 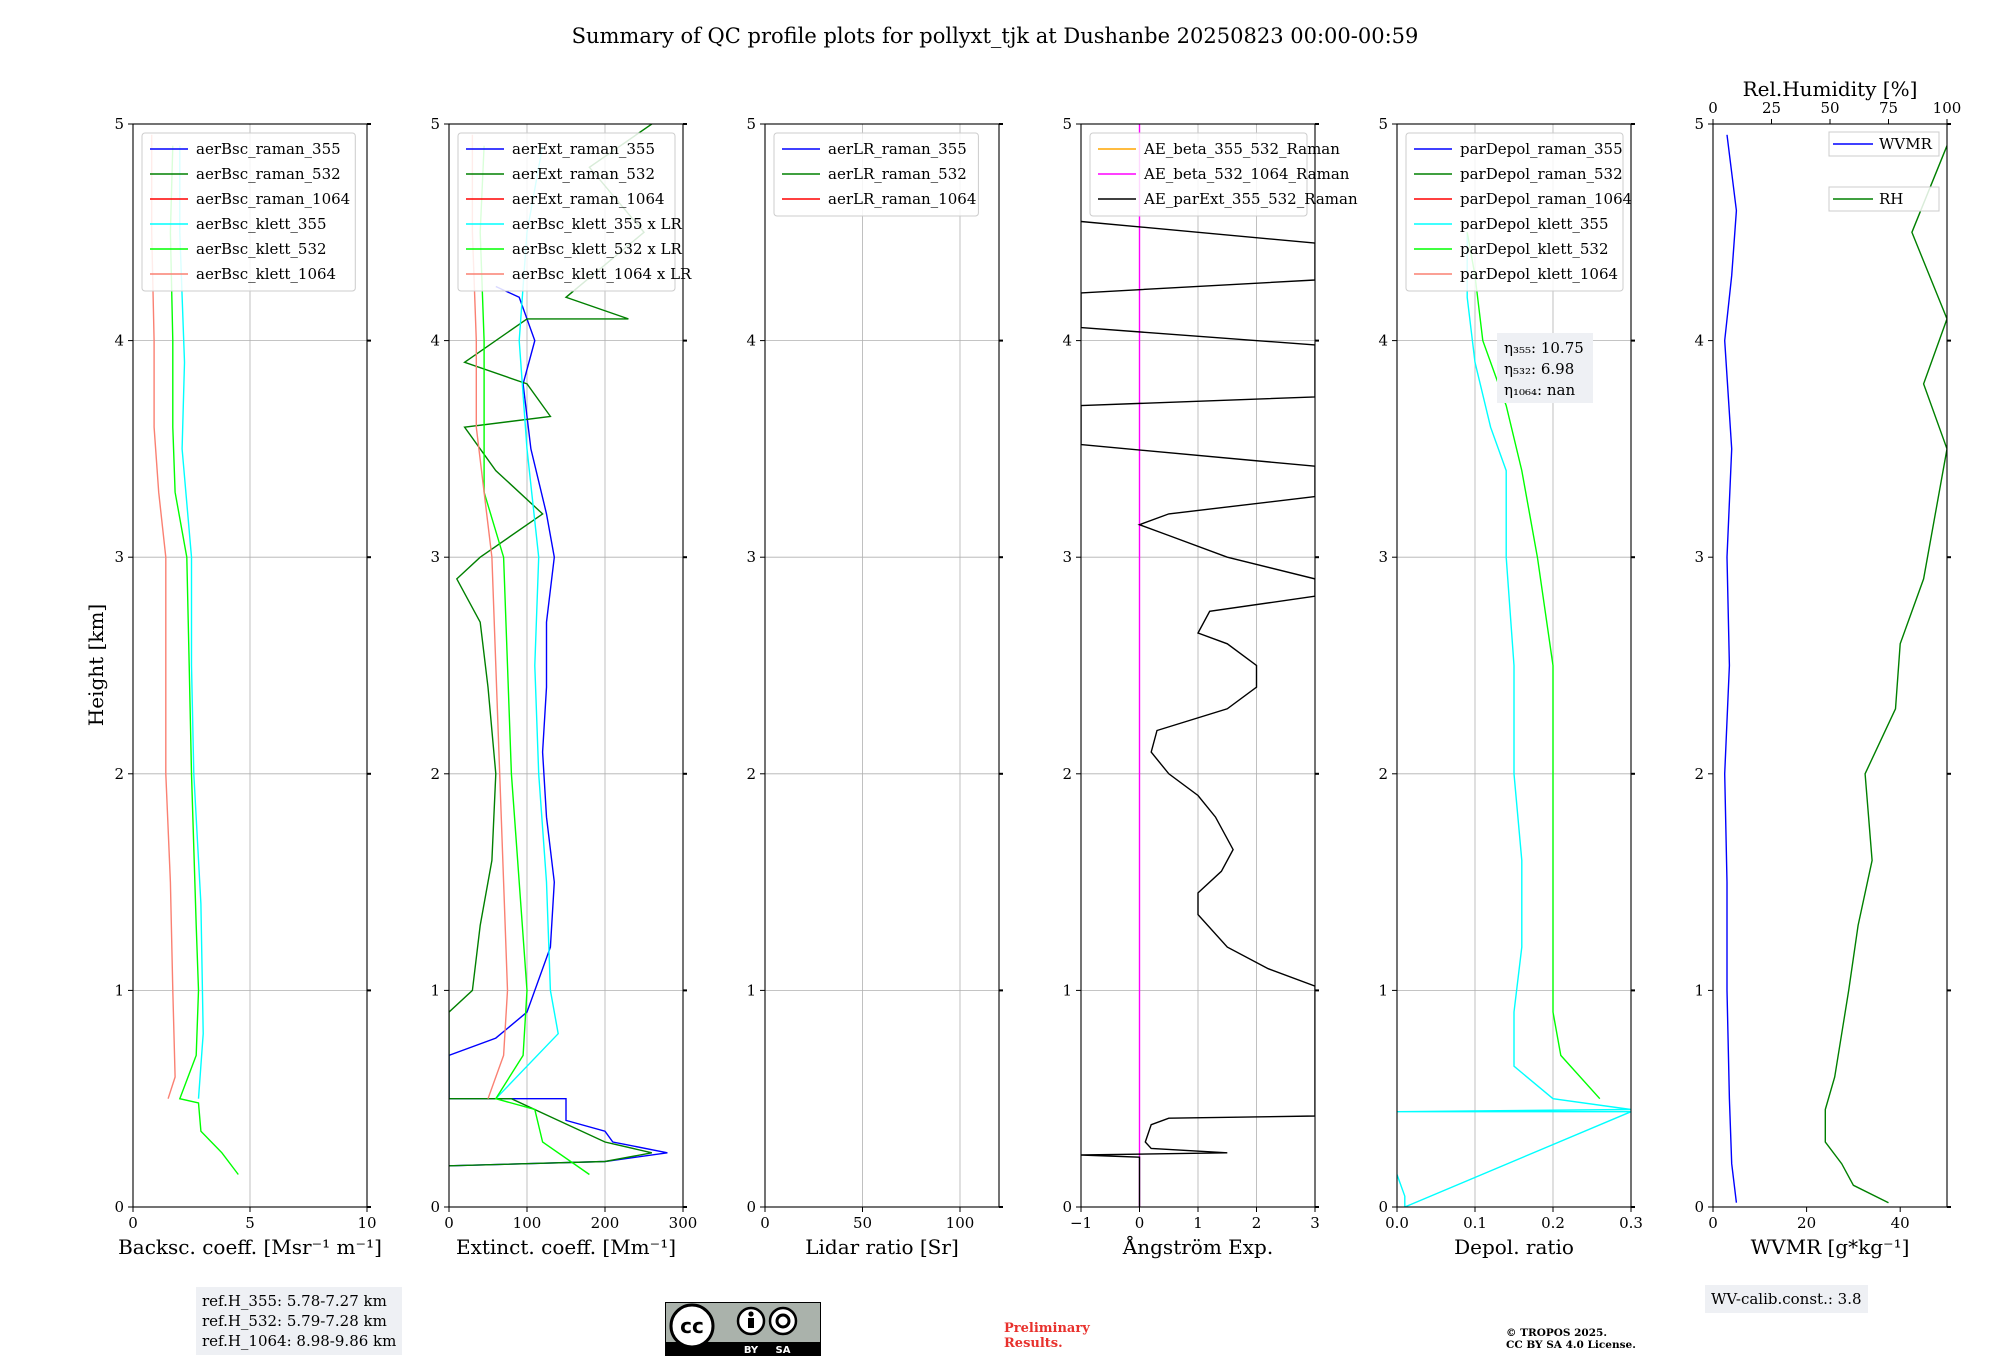 I want to click on x-tick-label: 200, so click(x=605, y=1223).